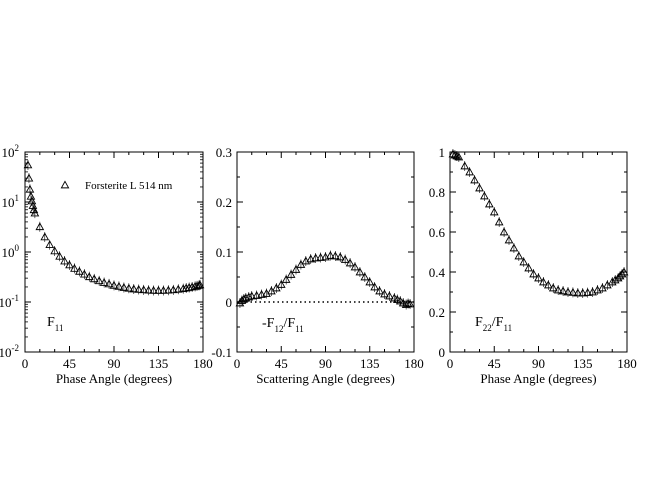 The width and height of the screenshot is (650, 502). Describe the element at coordinates (114, 378) in the screenshot. I see `x-axis-title: Phase Angle (degrees)` at that location.